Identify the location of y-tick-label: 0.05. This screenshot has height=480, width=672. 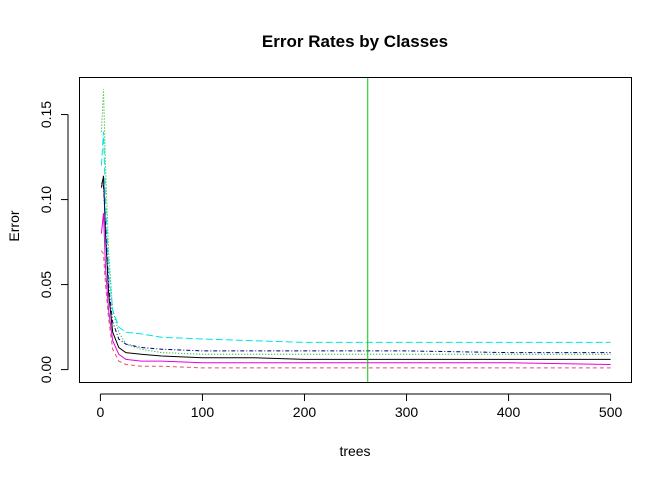
(46, 284).